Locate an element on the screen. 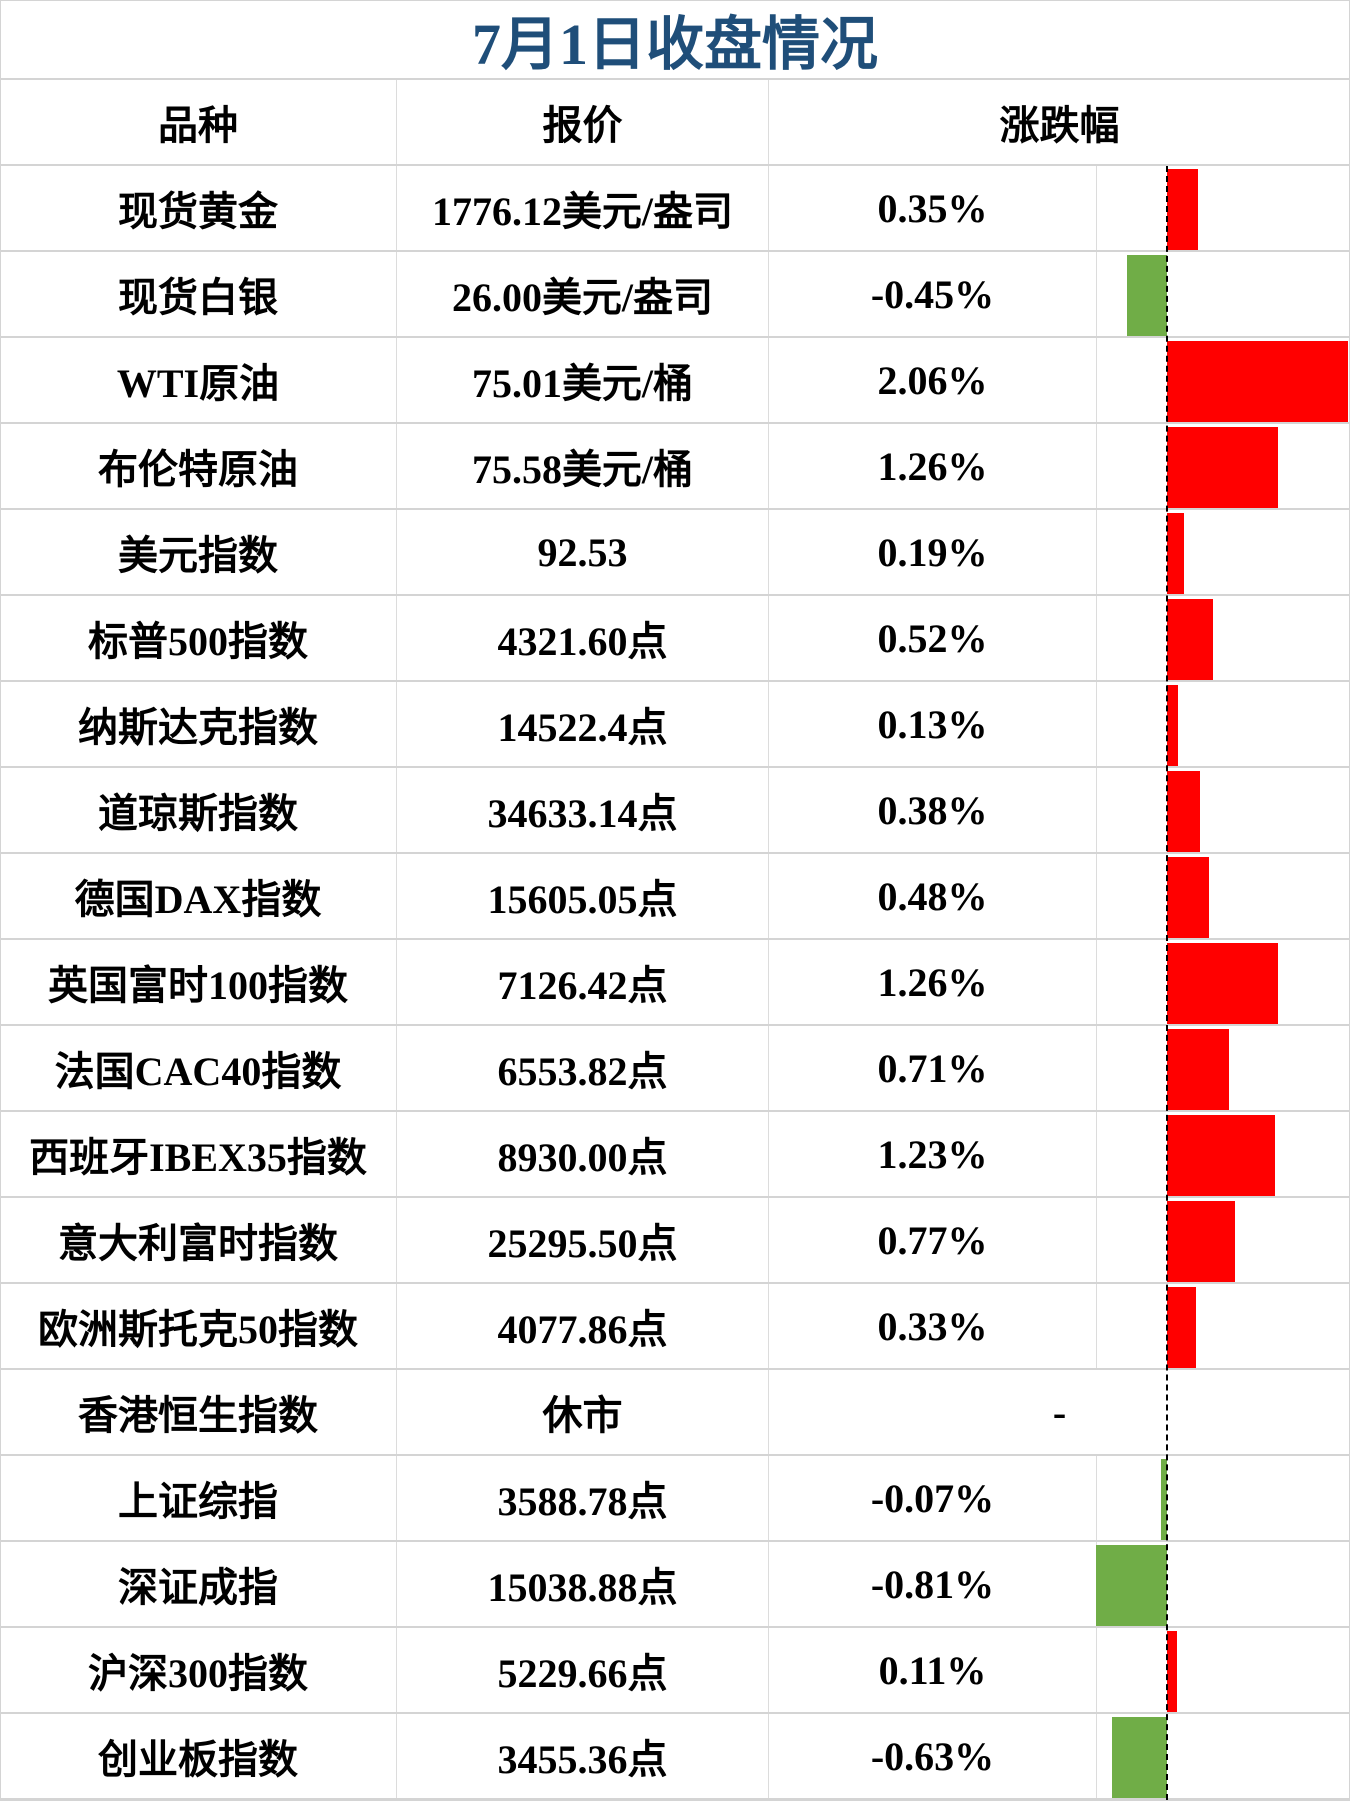  table-row: 欧洲斯托克50指数 4077.86点 0.33% is located at coordinates (675, 1327).